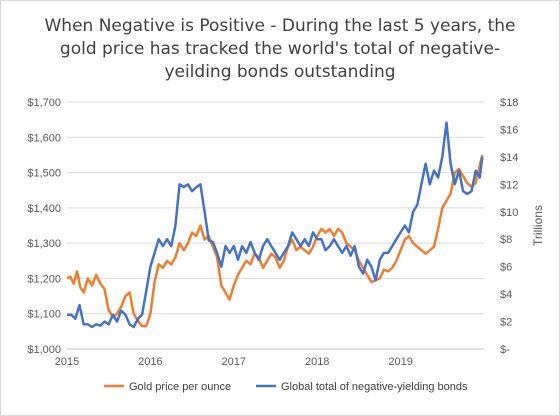 The width and height of the screenshot is (560, 416). Describe the element at coordinates (509, 103) in the screenshot. I see `y-right-tick-label: $18` at that location.